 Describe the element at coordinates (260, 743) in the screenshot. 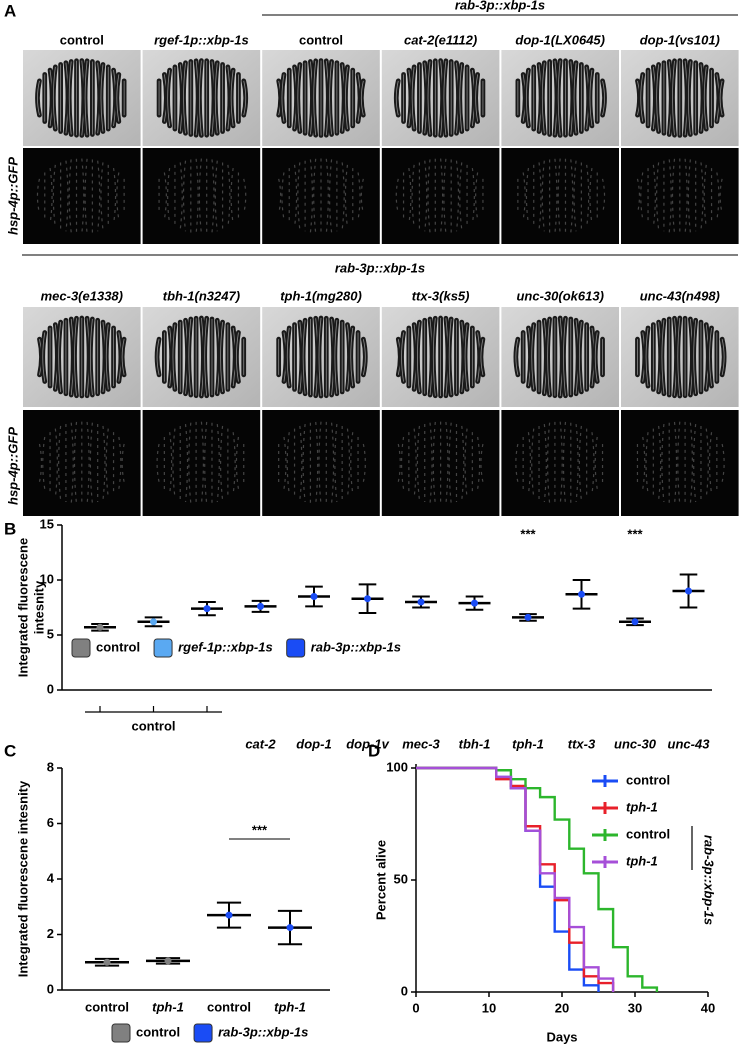

I see `x-tick-label: cat-2` at that location.